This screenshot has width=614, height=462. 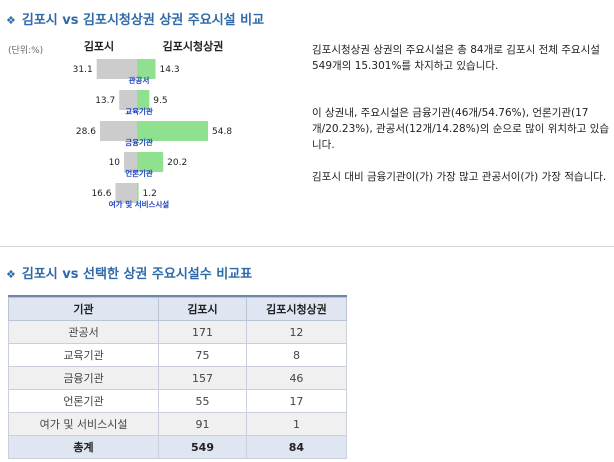 What do you see at coordinates (202, 447) in the screenshot?
I see `cell-total-gimpo: 549` at bounding box center [202, 447].